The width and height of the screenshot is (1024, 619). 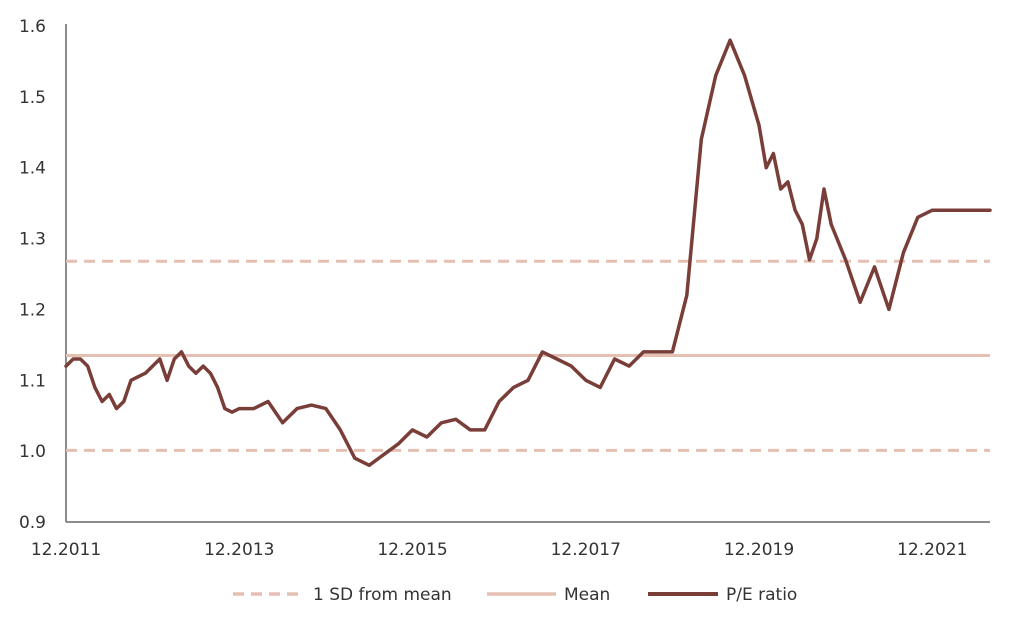 What do you see at coordinates (761, 595) in the screenshot?
I see `legend-pe-label: P/E ratio` at bounding box center [761, 595].